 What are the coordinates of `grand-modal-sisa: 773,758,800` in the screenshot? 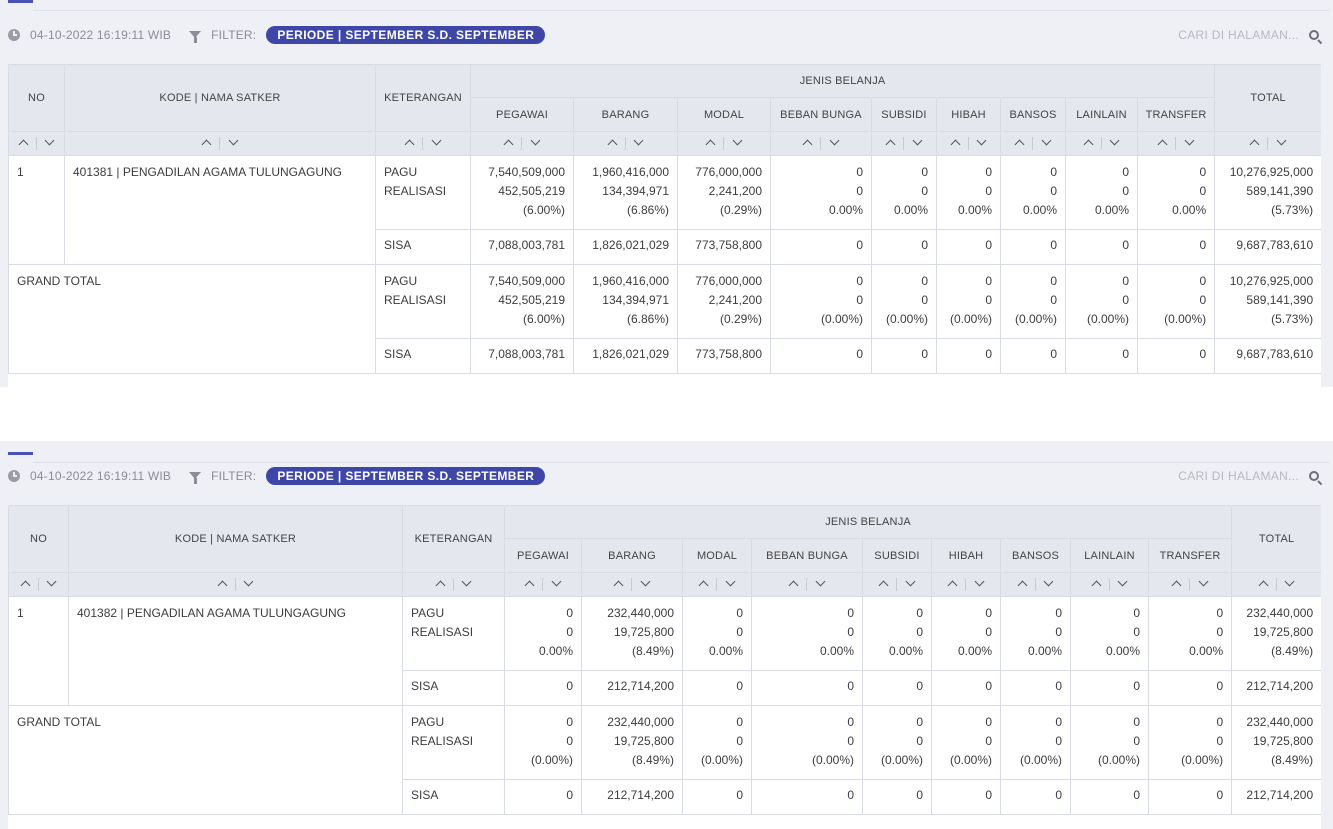 It's located at (724, 356).